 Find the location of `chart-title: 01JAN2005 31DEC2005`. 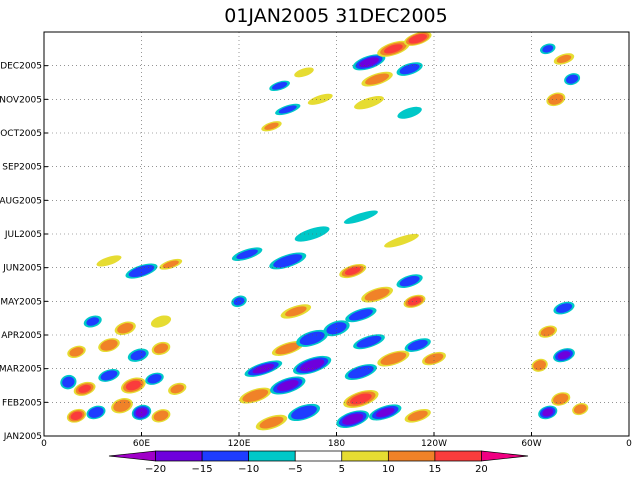

chart-title: 01JAN2005 31DEC2005 is located at coordinates (335, 16).